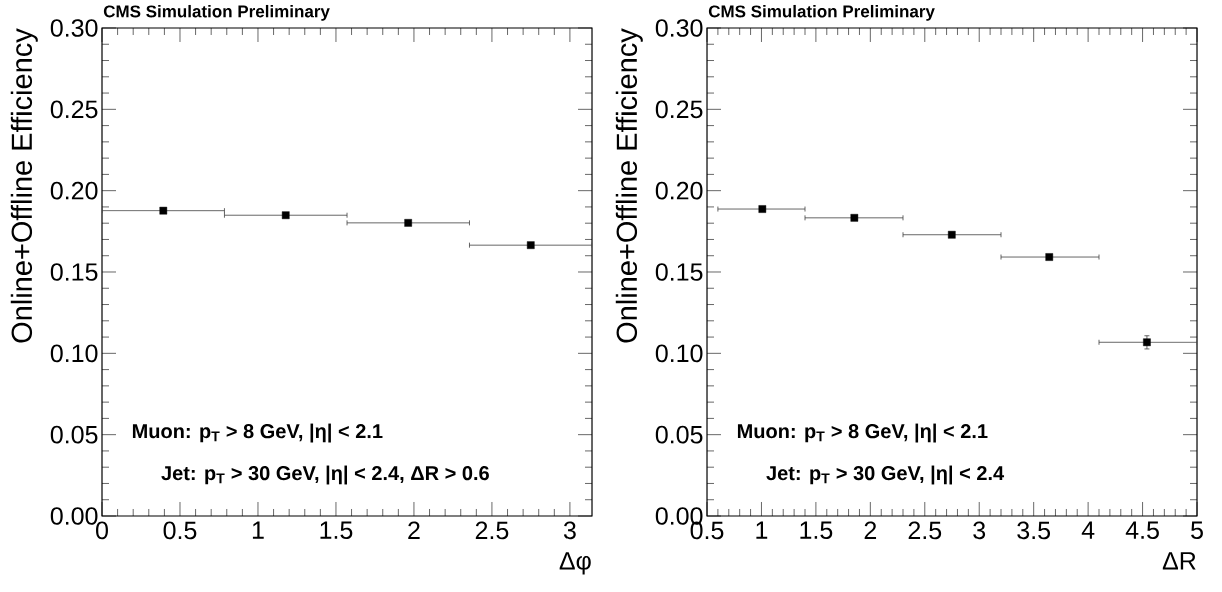 This screenshot has width=1222, height=592. Describe the element at coordinates (1088, 530) in the screenshot. I see `x-tick-label: 4` at that location.